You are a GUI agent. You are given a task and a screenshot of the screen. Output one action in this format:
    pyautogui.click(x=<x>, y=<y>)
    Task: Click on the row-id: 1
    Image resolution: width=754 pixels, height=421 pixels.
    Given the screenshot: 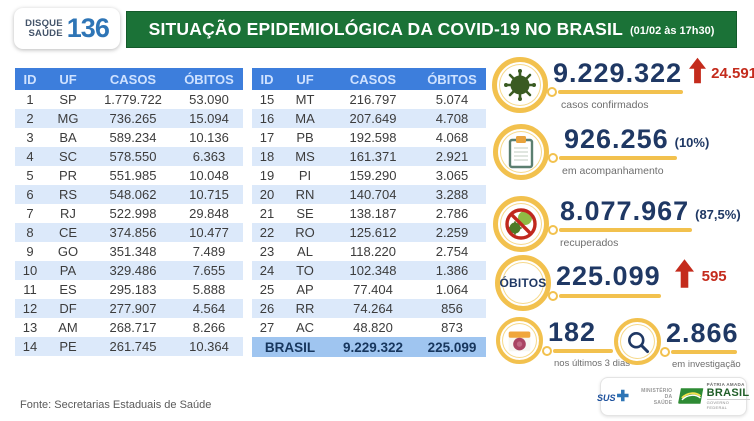 What is the action you would take?
    pyautogui.click(x=30, y=99)
    